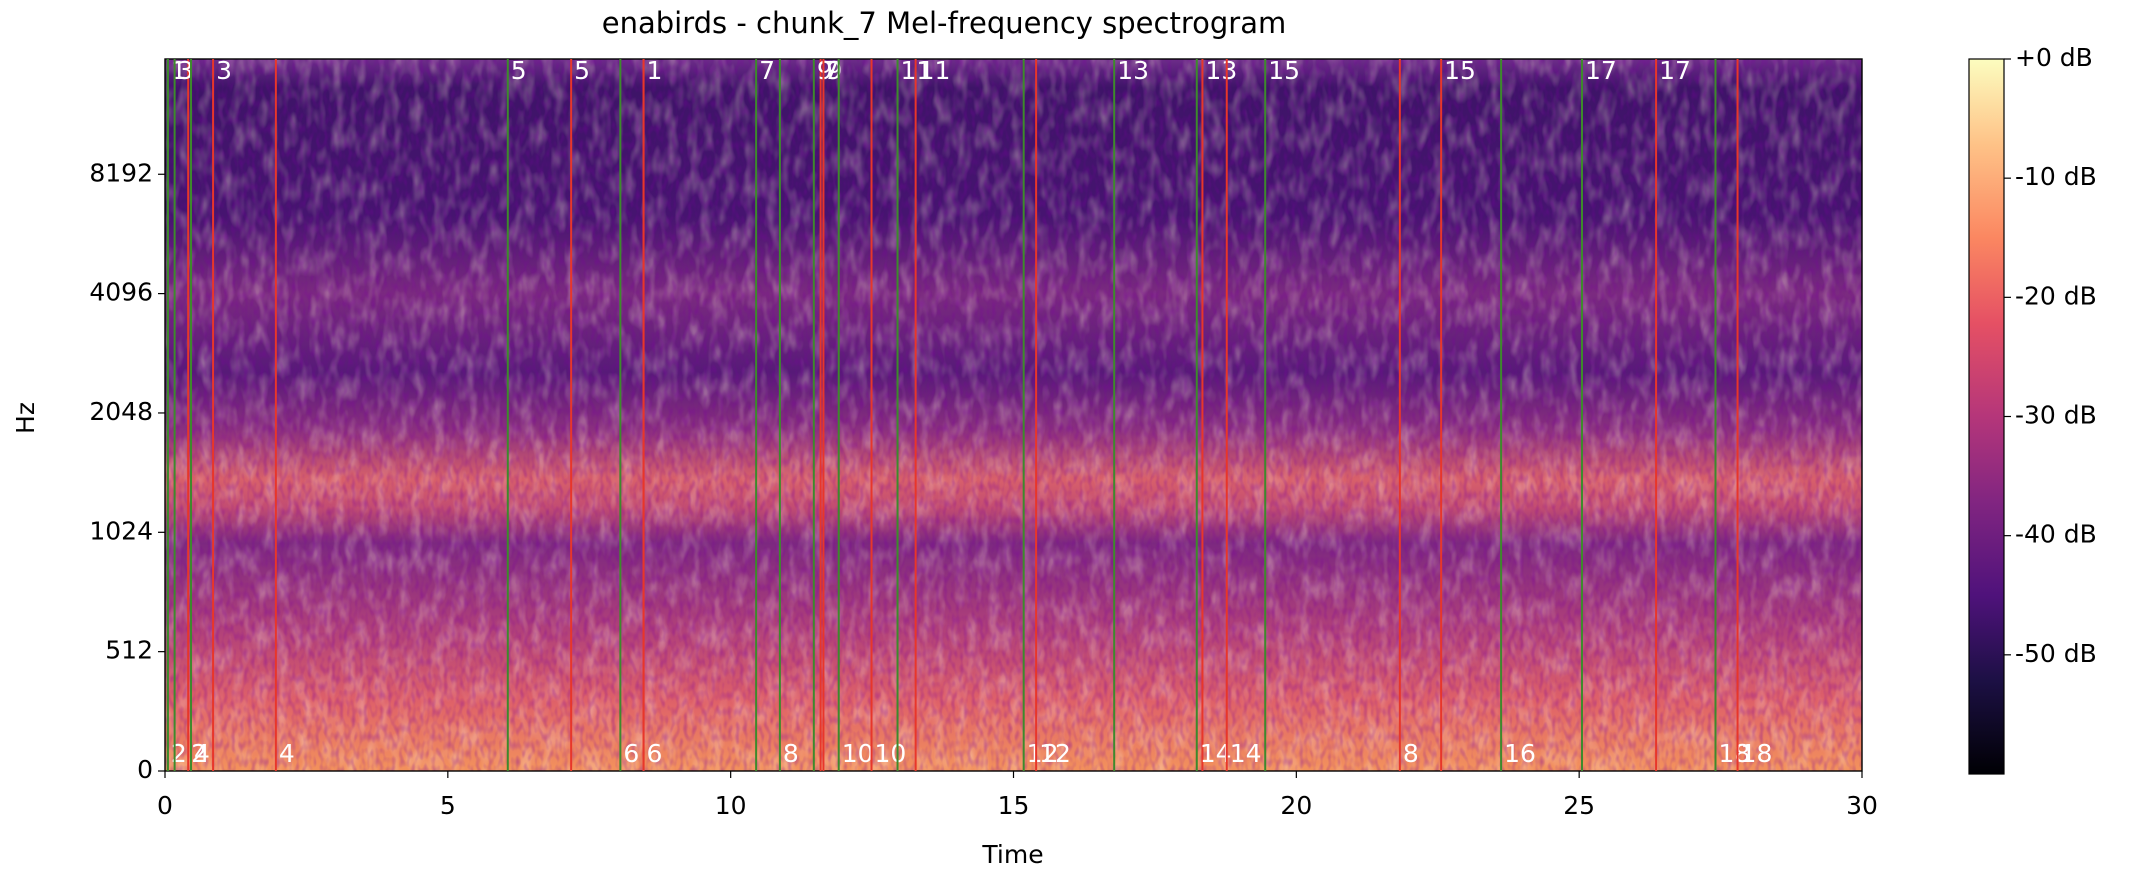 Image resolution: width=2140 pixels, height=880 pixels. What do you see at coordinates (121, 530) in the screenshot?
I see `y-tick-label: 1024` at bounding box center [121, 530].